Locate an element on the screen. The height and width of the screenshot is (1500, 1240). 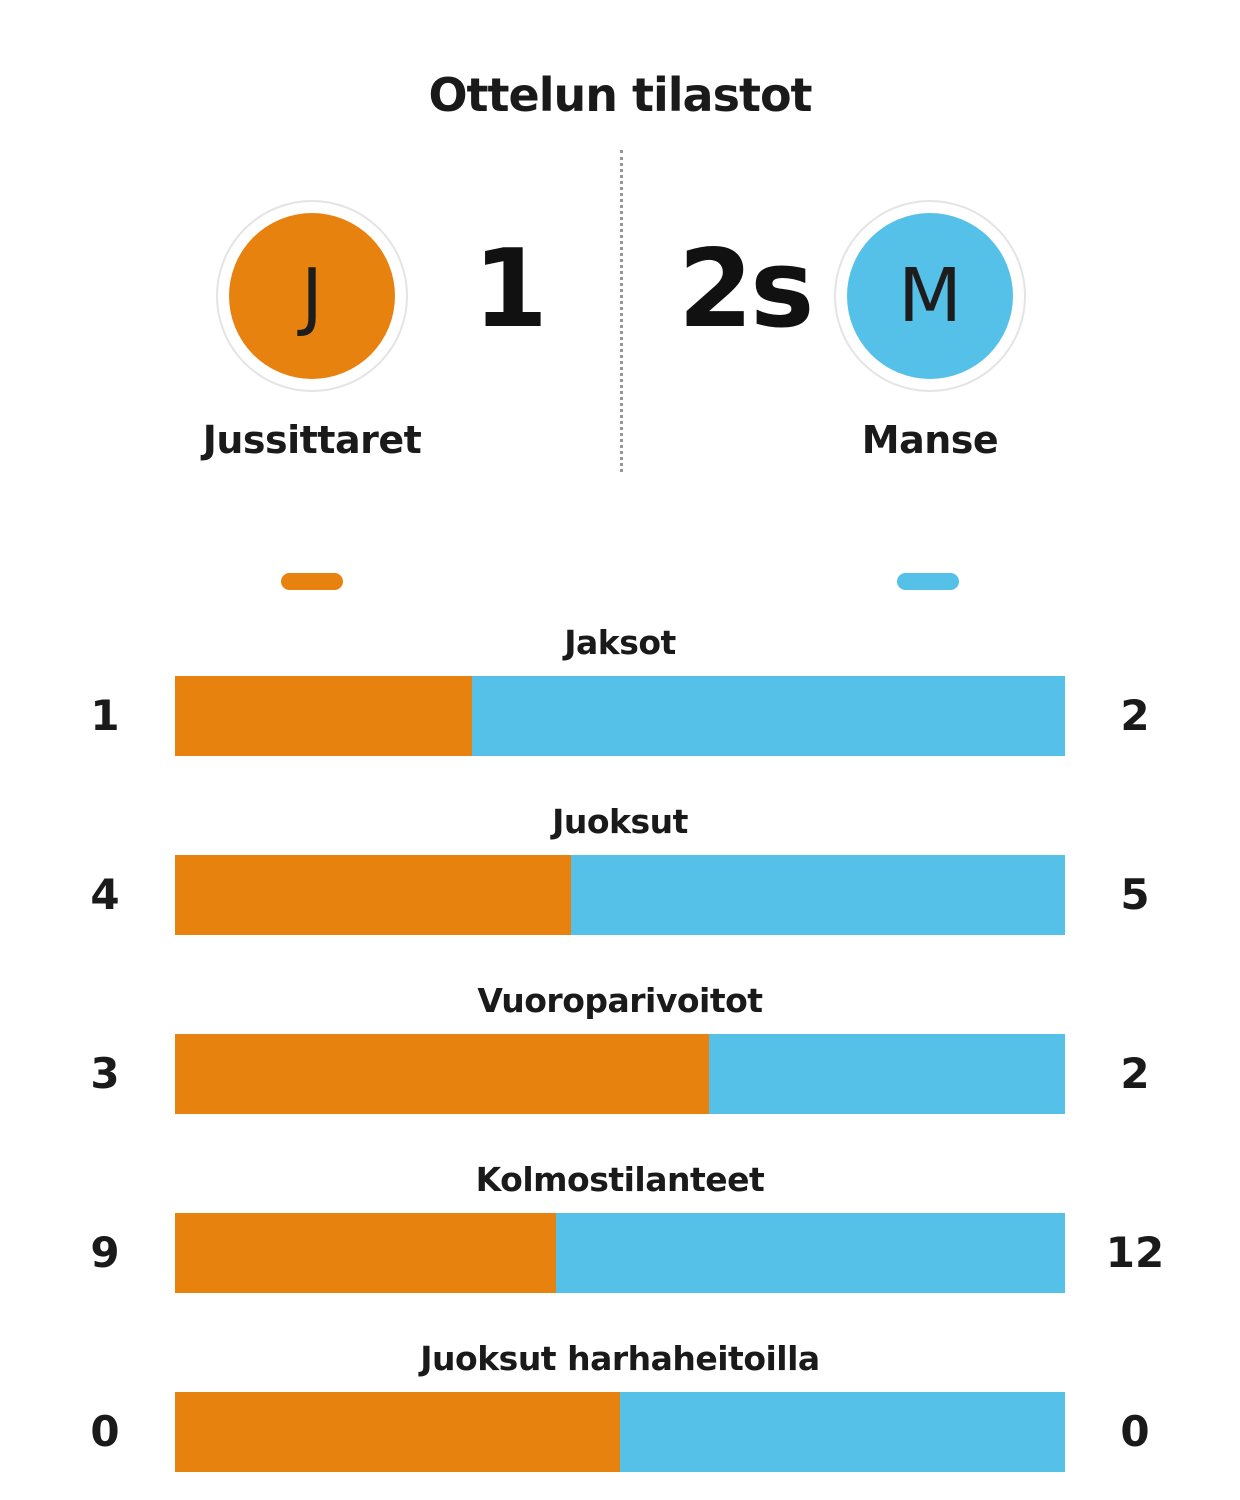
stat-row-kolmostilanteet: Kolmostilanteet 9 12 is located at coordinates (620, 1226).